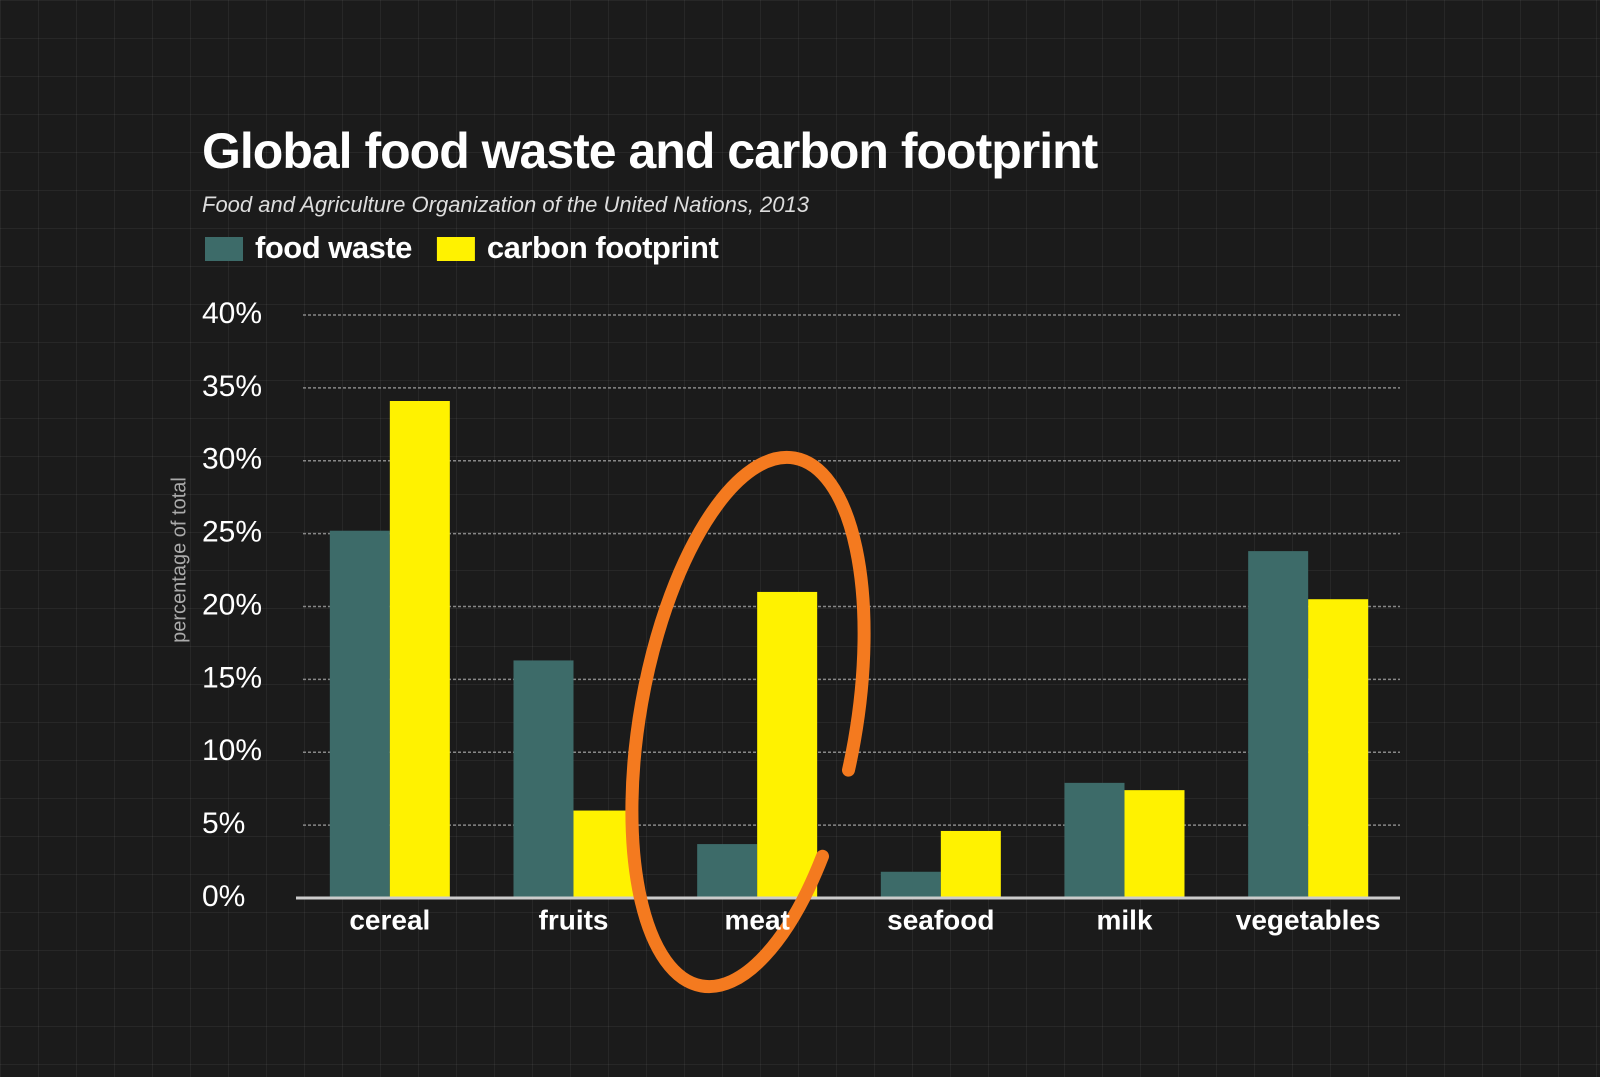 This screenshot has width=1600, height=1077. I want to click on x-tick-label: seafood, so click(940, 919).